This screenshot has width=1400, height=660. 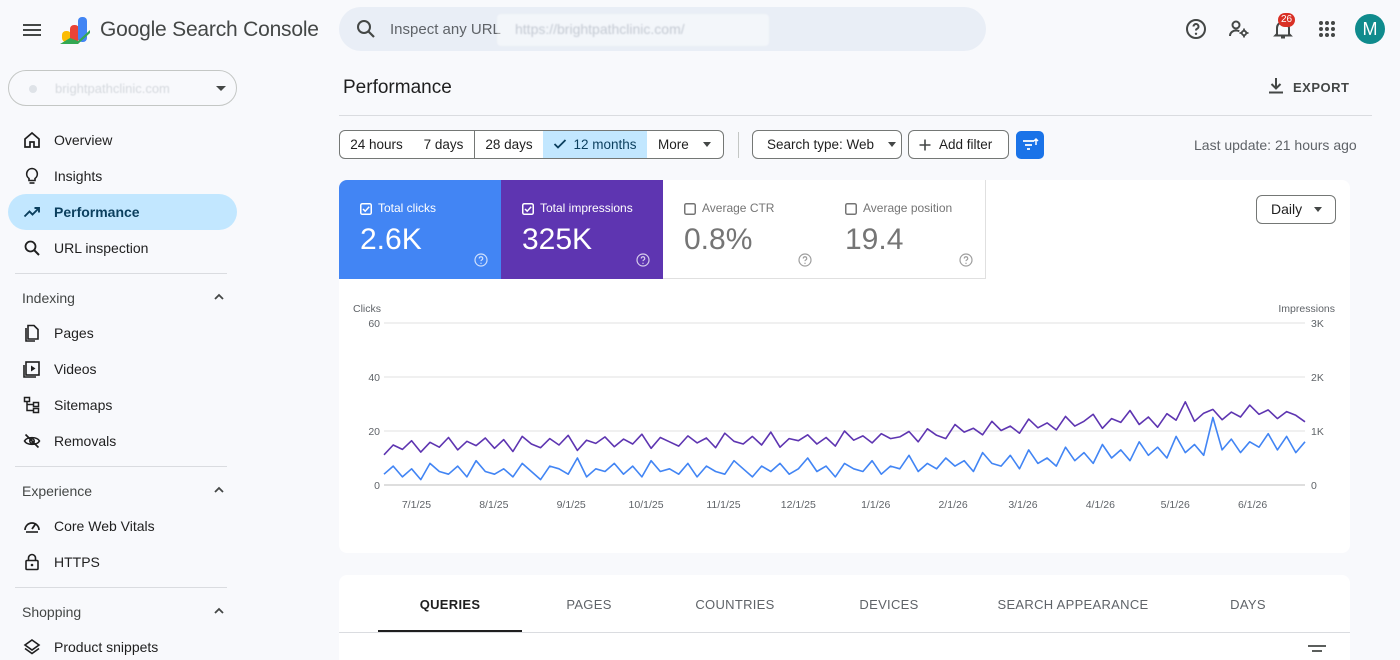 I want to click on section-title: Shopping, so click(x=52, y=612).